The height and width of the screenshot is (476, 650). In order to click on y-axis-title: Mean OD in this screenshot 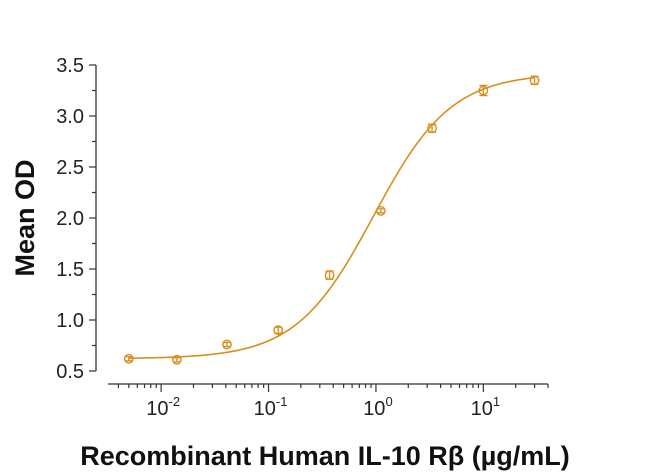, I will do `click(25, 217)`.